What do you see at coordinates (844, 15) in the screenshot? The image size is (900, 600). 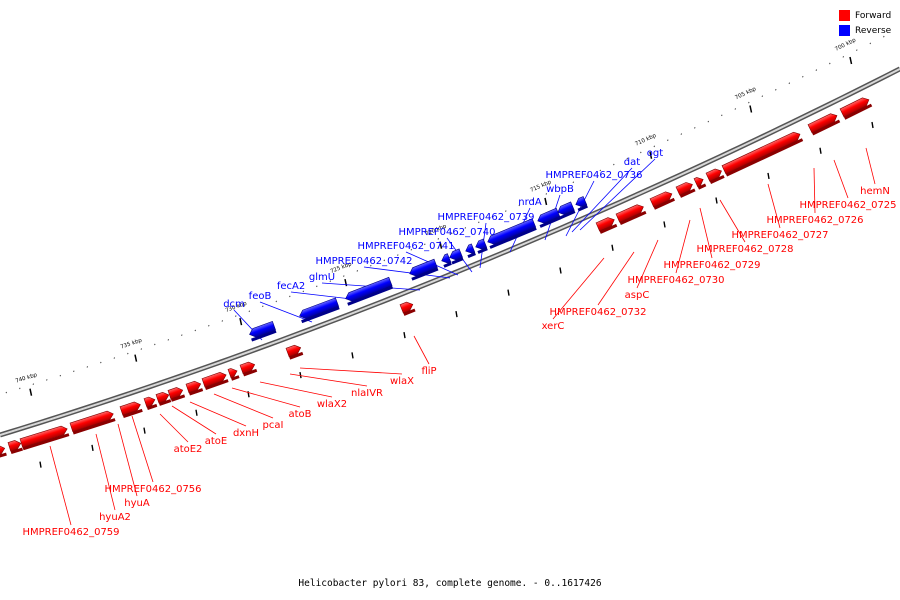 I see `forward-swatch` at bounding box center [844, 15].